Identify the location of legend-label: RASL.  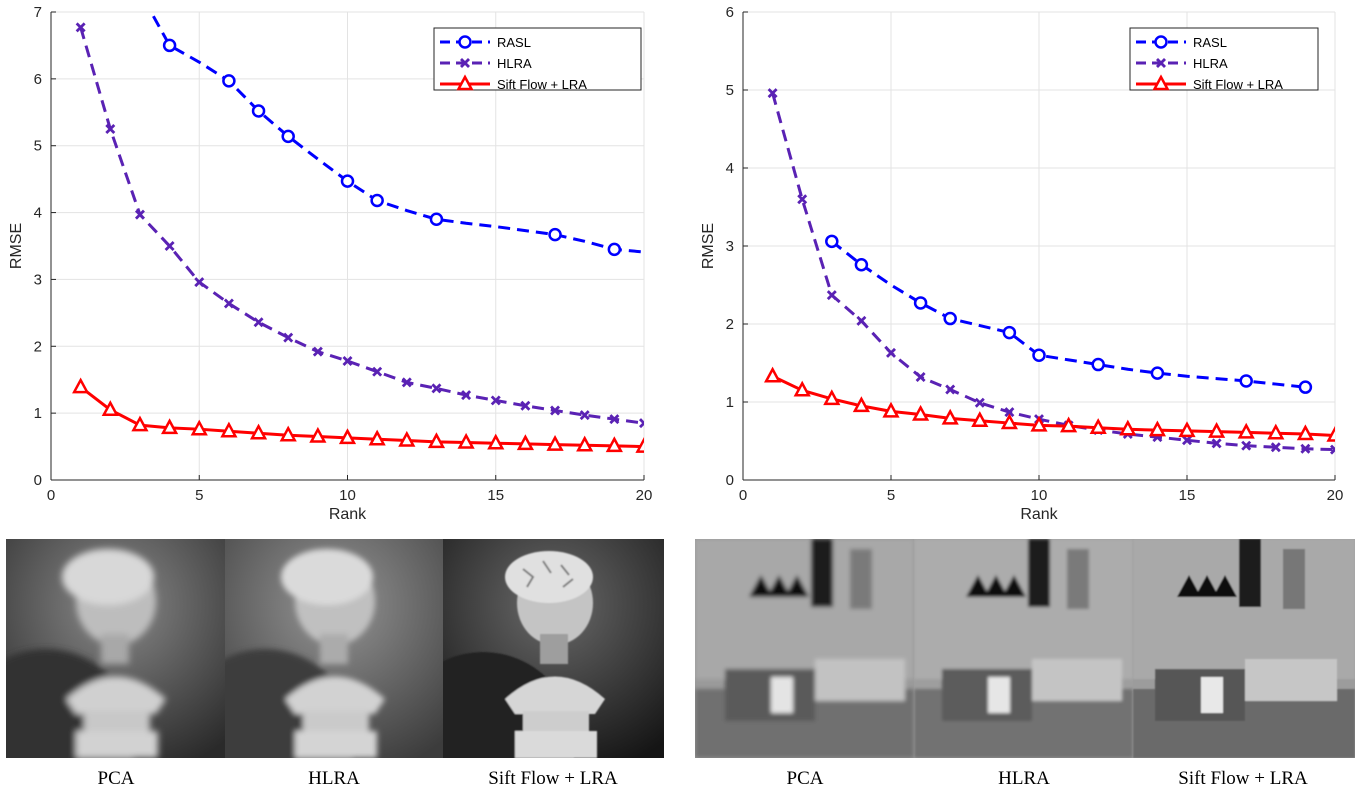
(514, 42).